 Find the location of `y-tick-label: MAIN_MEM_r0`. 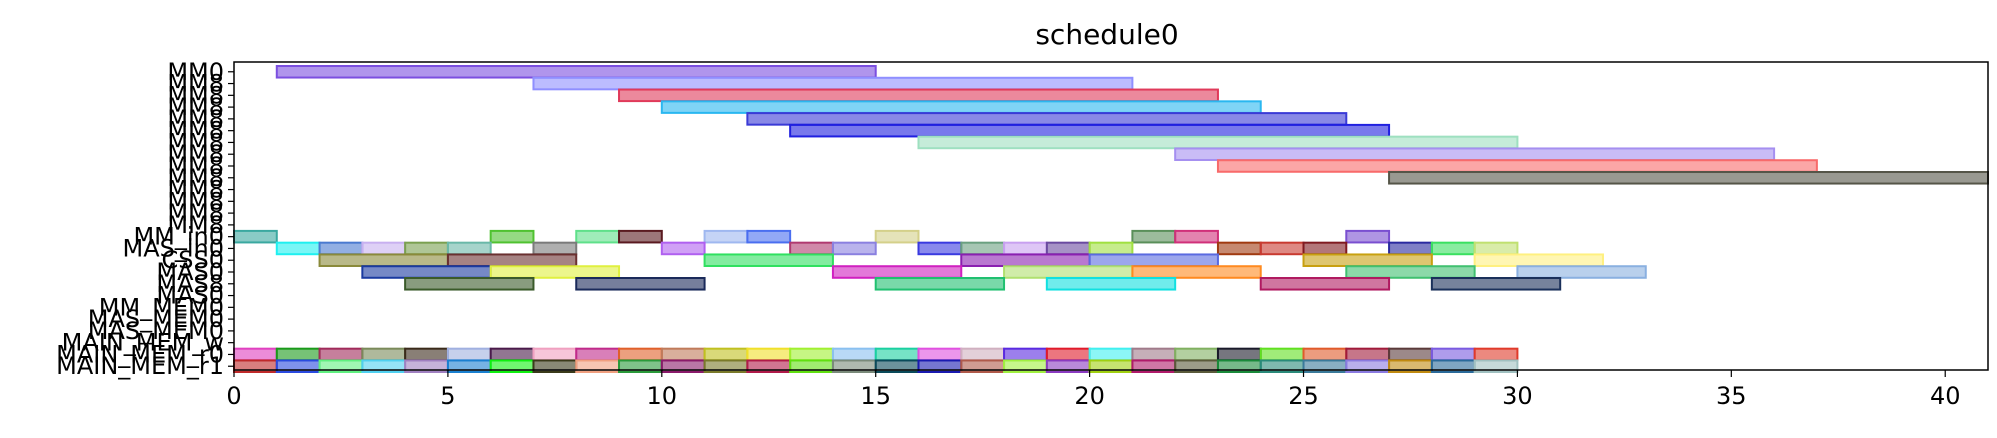

y-tick-label: MAIN_MEM_r0 is located at coordinates (140, 354).